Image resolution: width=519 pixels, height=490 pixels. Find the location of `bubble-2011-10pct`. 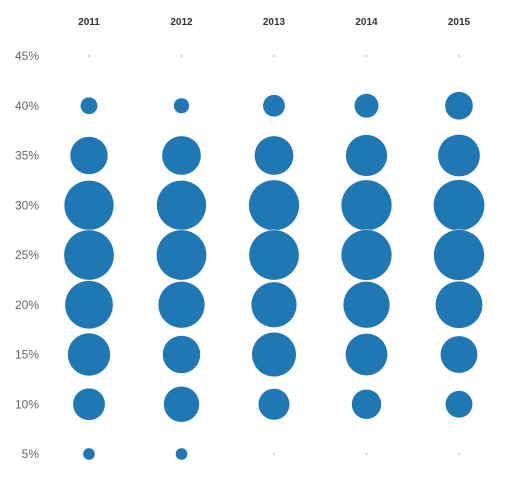

bubble-2011-10pct is located at coordinates (89, 404).